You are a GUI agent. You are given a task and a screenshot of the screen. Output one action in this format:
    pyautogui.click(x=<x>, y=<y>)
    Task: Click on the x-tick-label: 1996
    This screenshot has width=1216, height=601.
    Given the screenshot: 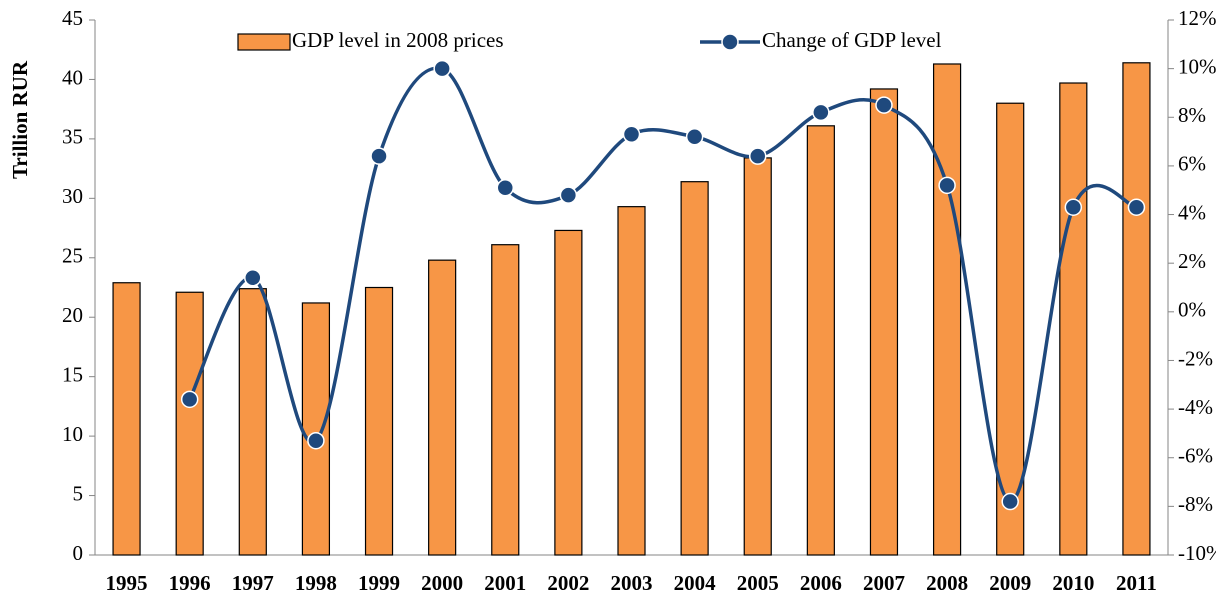 What is the action you would take?
    pyautogui.click(x=190, y=583)
    